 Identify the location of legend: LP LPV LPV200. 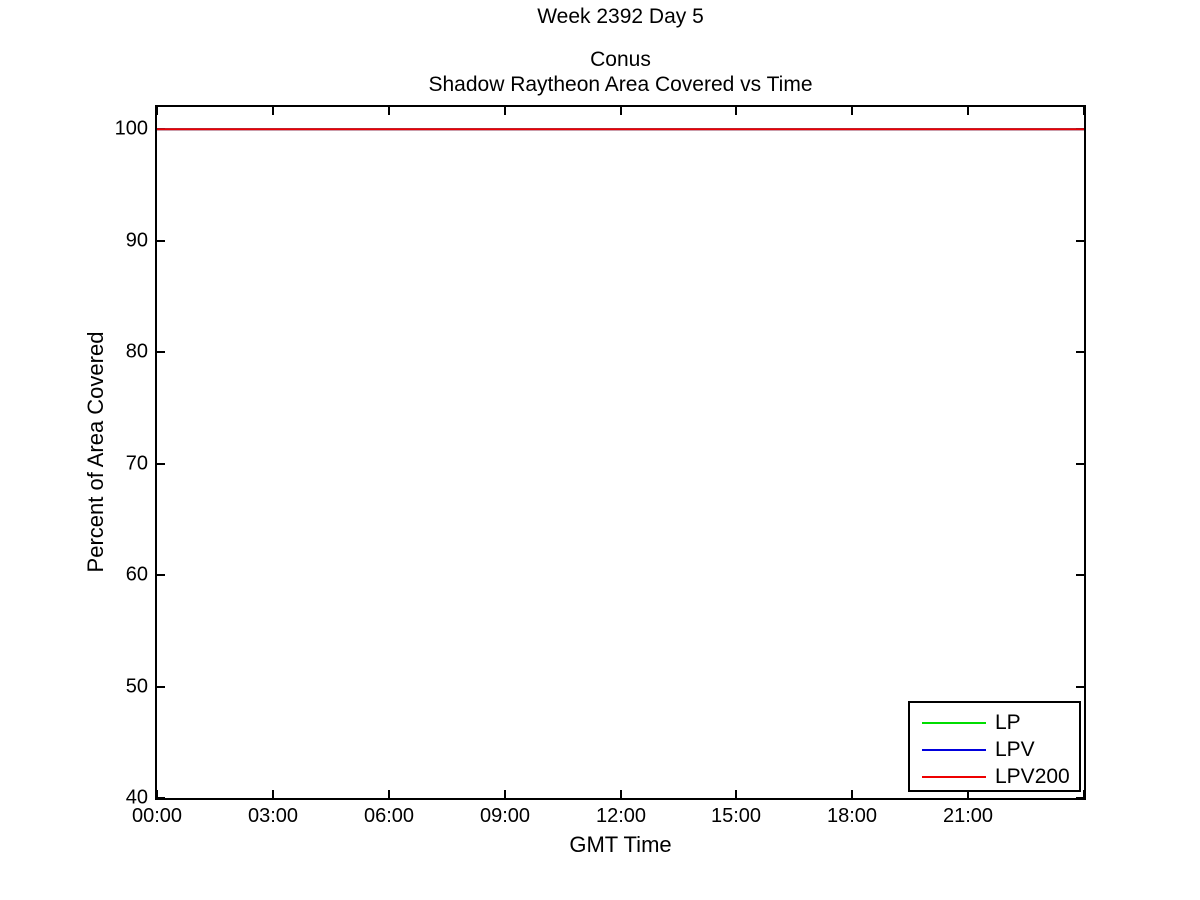
(994, 746).